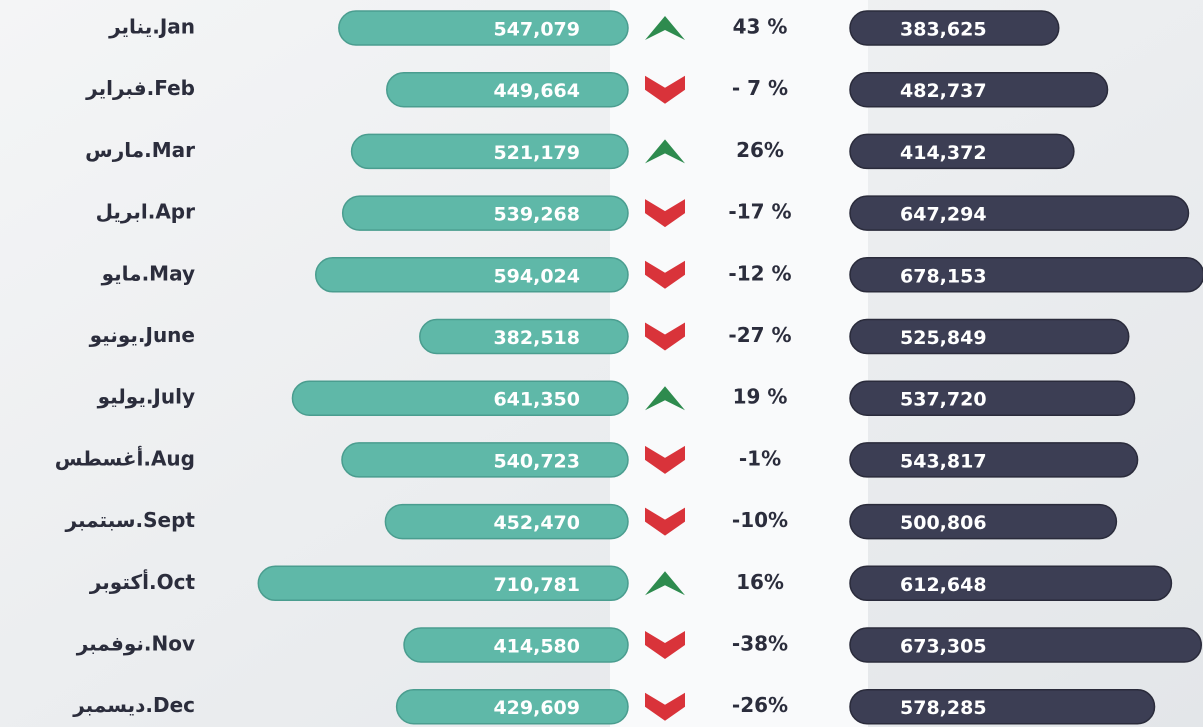 The width and height of the screenshot is (1203, 727). Describe the element at coordinates (943, 708) in the screenshot. I see `right-value-label: 578,285` at that location.